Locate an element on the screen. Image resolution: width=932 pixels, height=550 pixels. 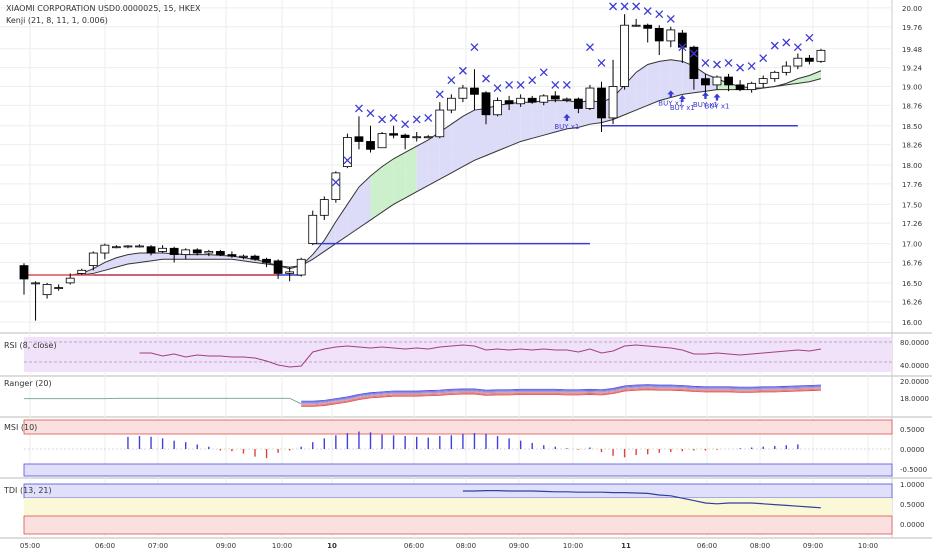
price-tick-label: 18.76 is located at coordinates (912, 106).